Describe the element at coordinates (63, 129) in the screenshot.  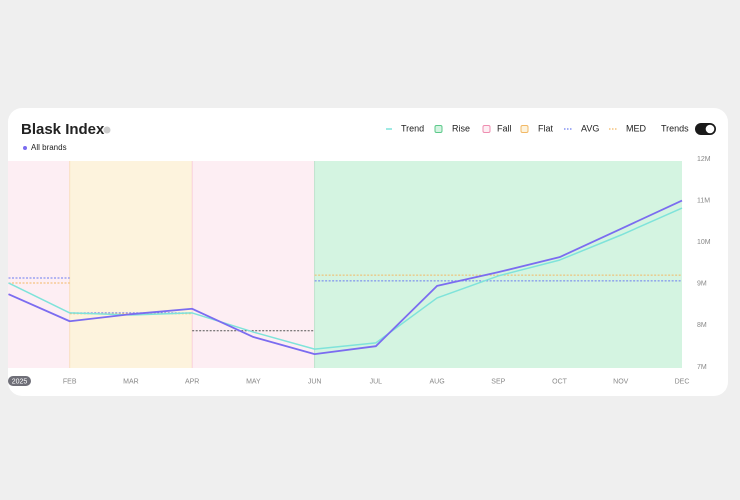
I see `chart-title: Blask Index` at that location.